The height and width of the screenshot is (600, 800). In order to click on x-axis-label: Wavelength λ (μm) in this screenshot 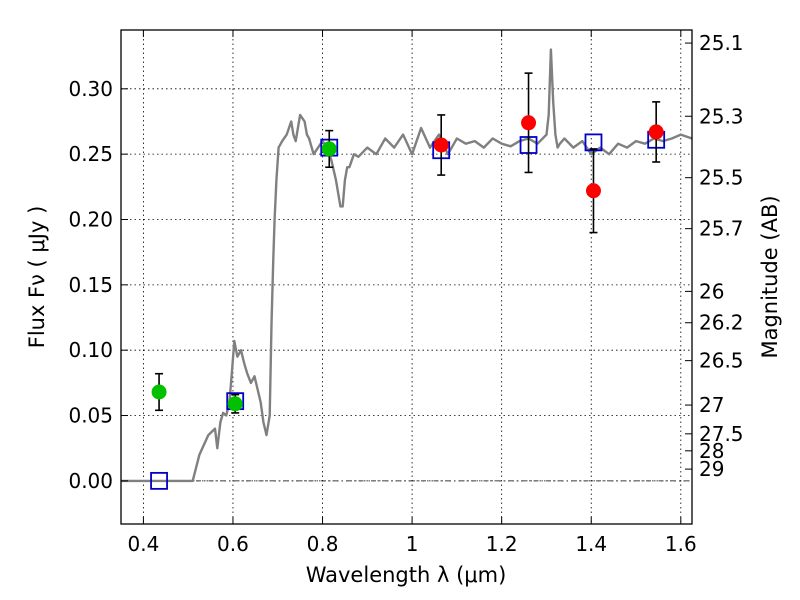, I will do `click(406, 575)`.